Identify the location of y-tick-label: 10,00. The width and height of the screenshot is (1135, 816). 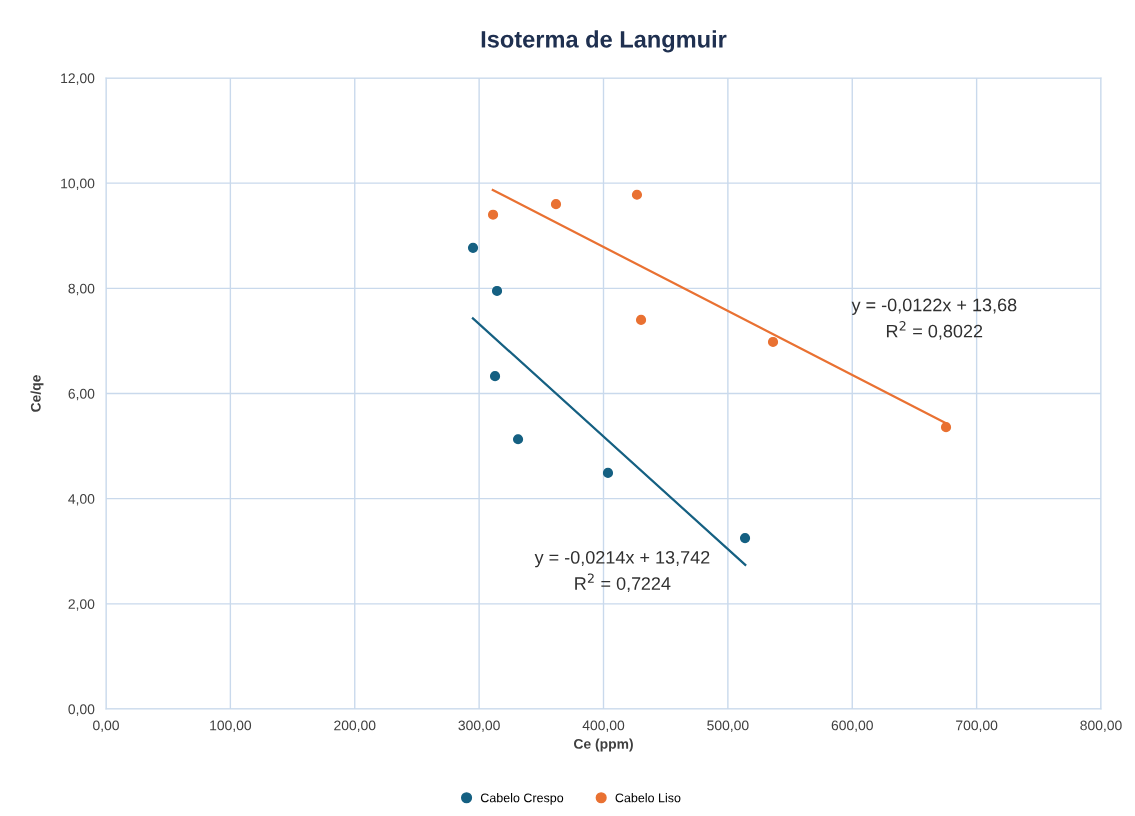
(78, 184).